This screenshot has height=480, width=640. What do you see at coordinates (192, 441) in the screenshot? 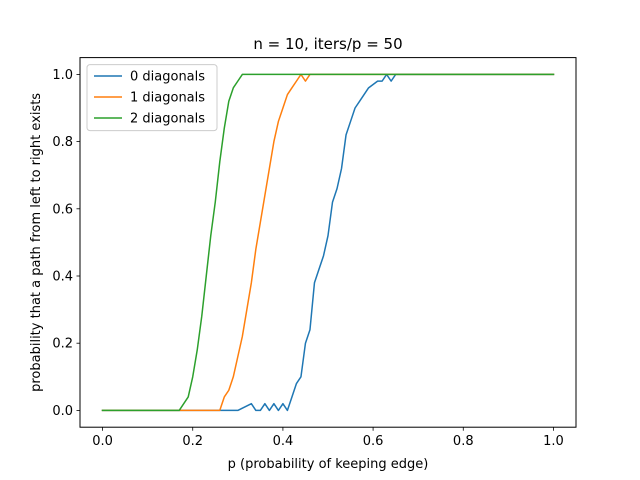
I see `x-tick-label: 0.2` at bounding box center [192, 441].